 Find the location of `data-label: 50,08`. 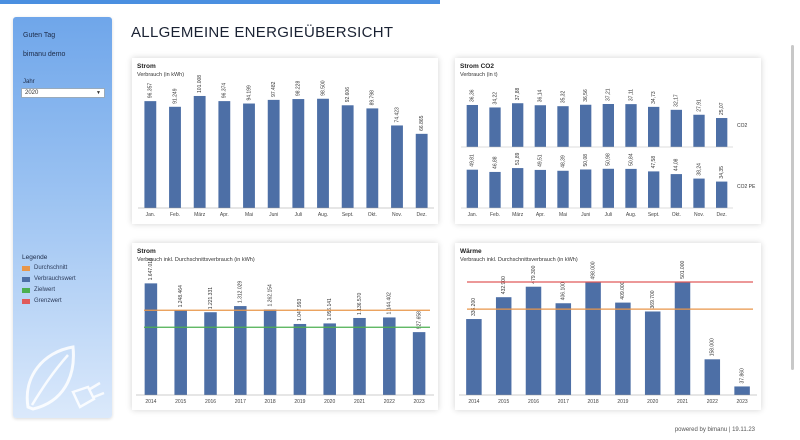

data-label: 50,08 is located at coordinates (586, 160).